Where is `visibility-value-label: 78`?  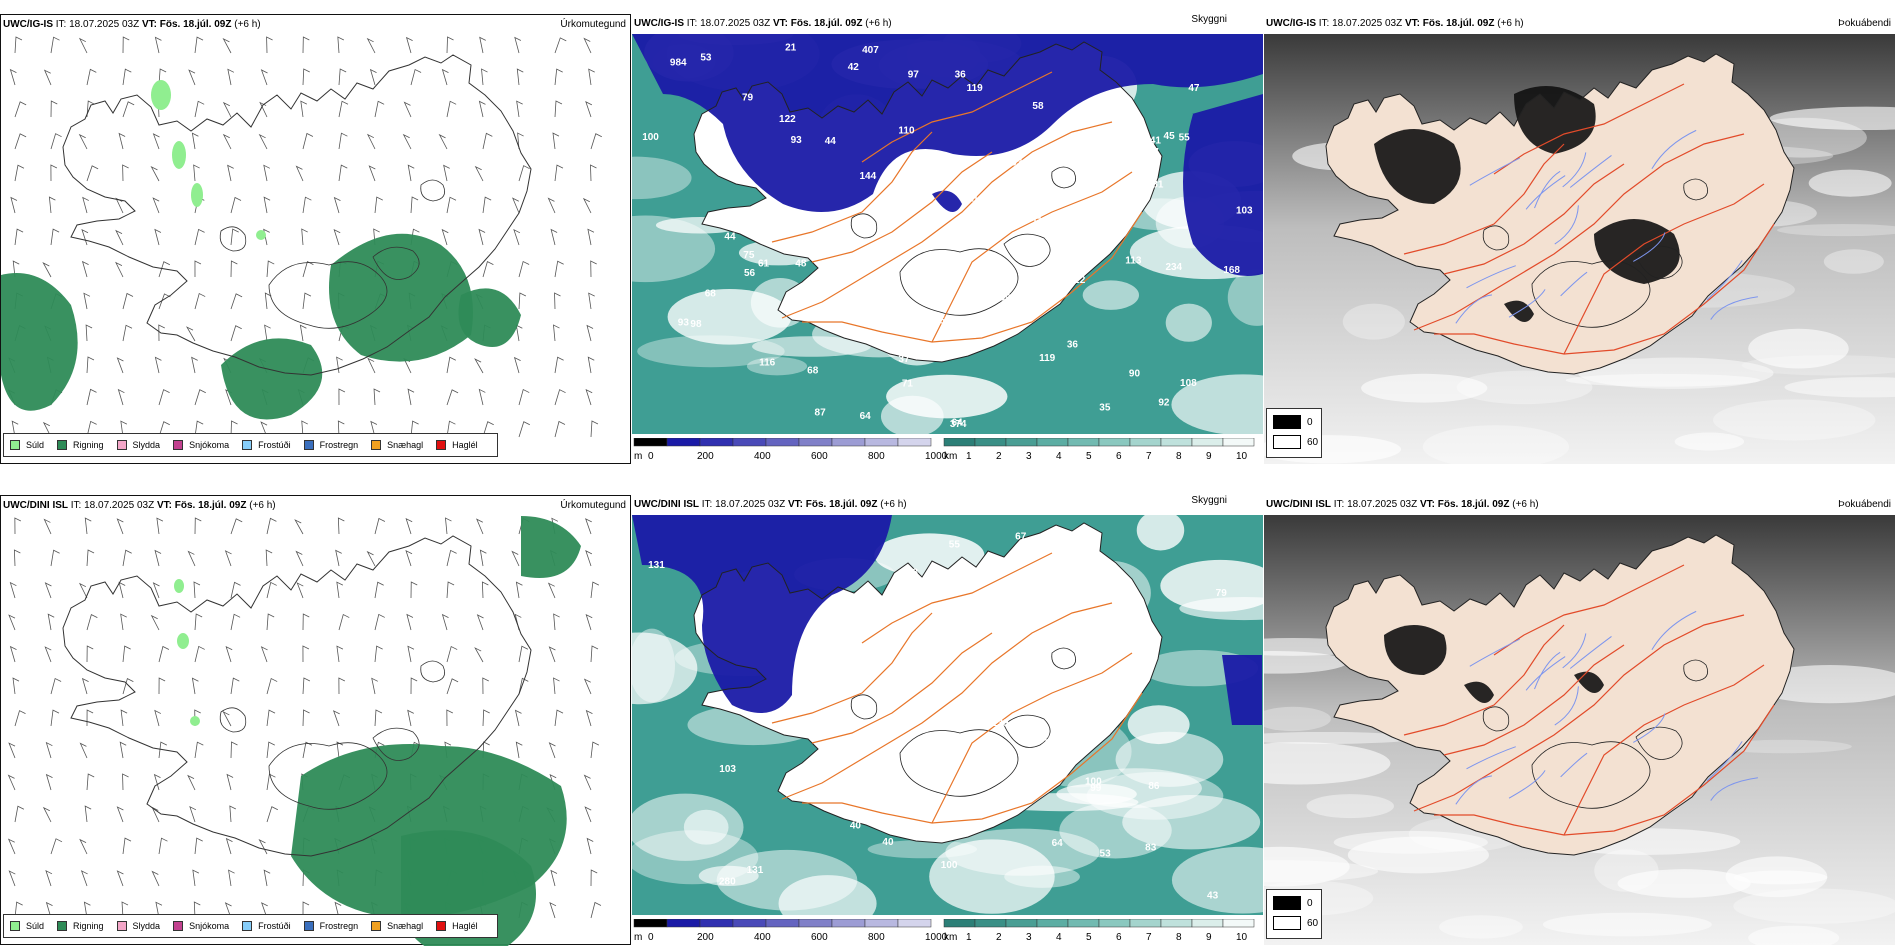 visibility-value-label: 78 is located at coordinates (913, 573).